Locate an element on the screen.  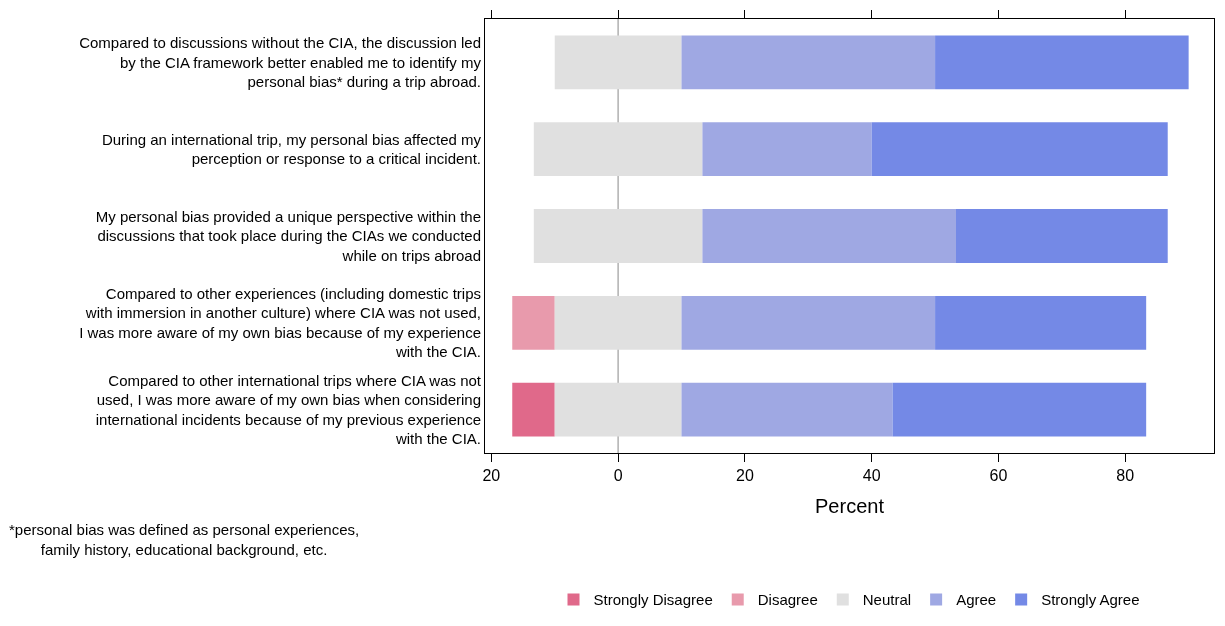
legend-label: Neutral is located at coordinates (887, 600).